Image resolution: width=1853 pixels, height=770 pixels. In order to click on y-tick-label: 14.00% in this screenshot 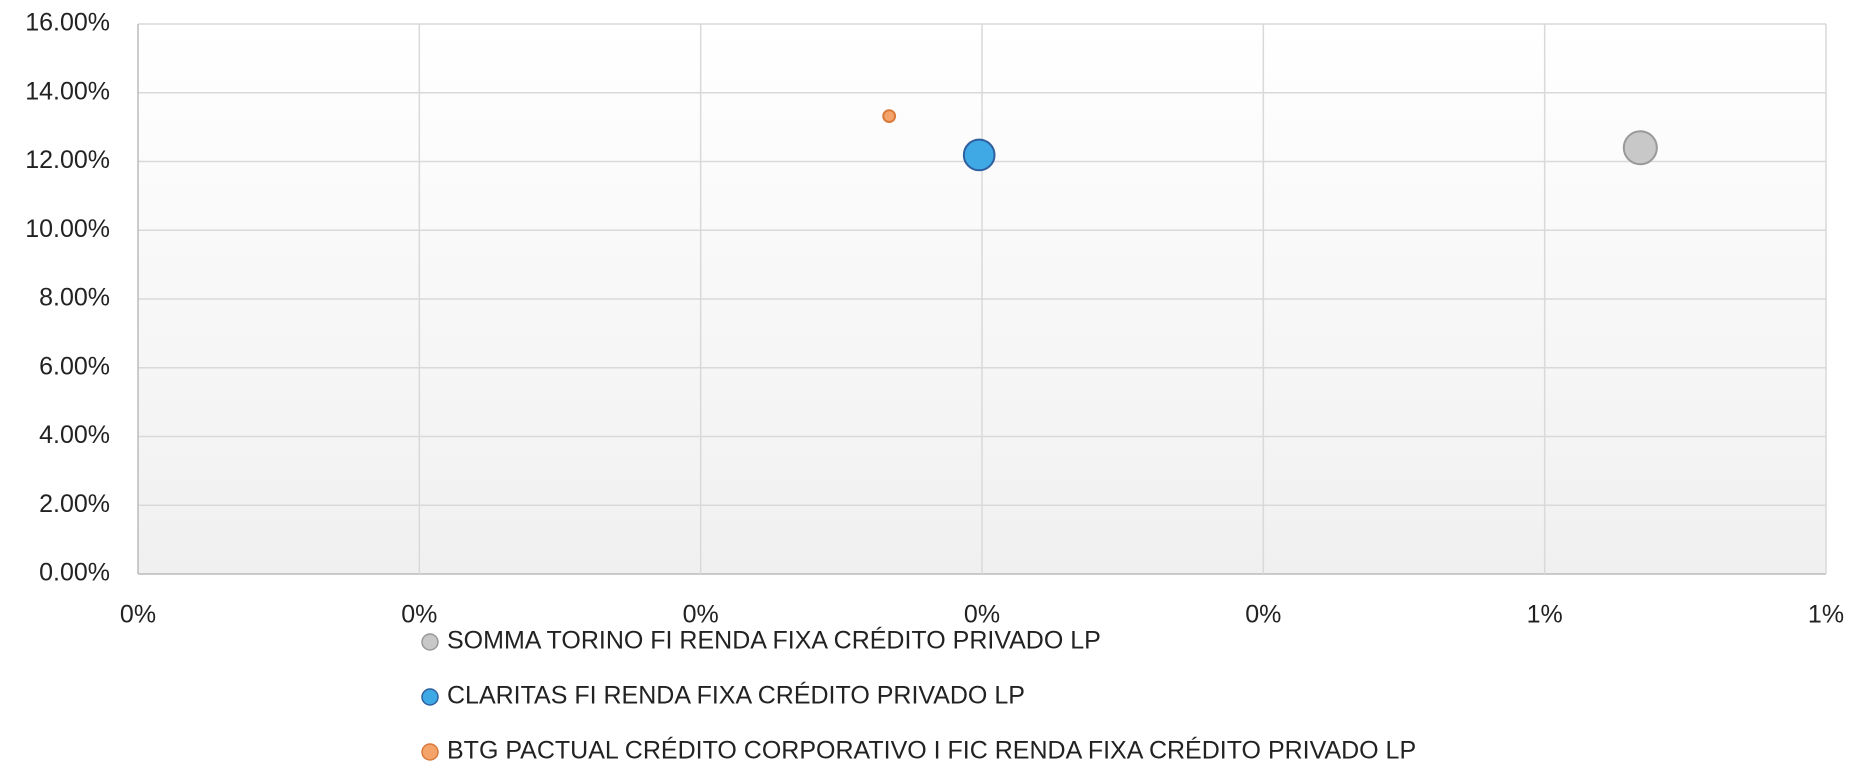, I will do `click(67, 91)`.